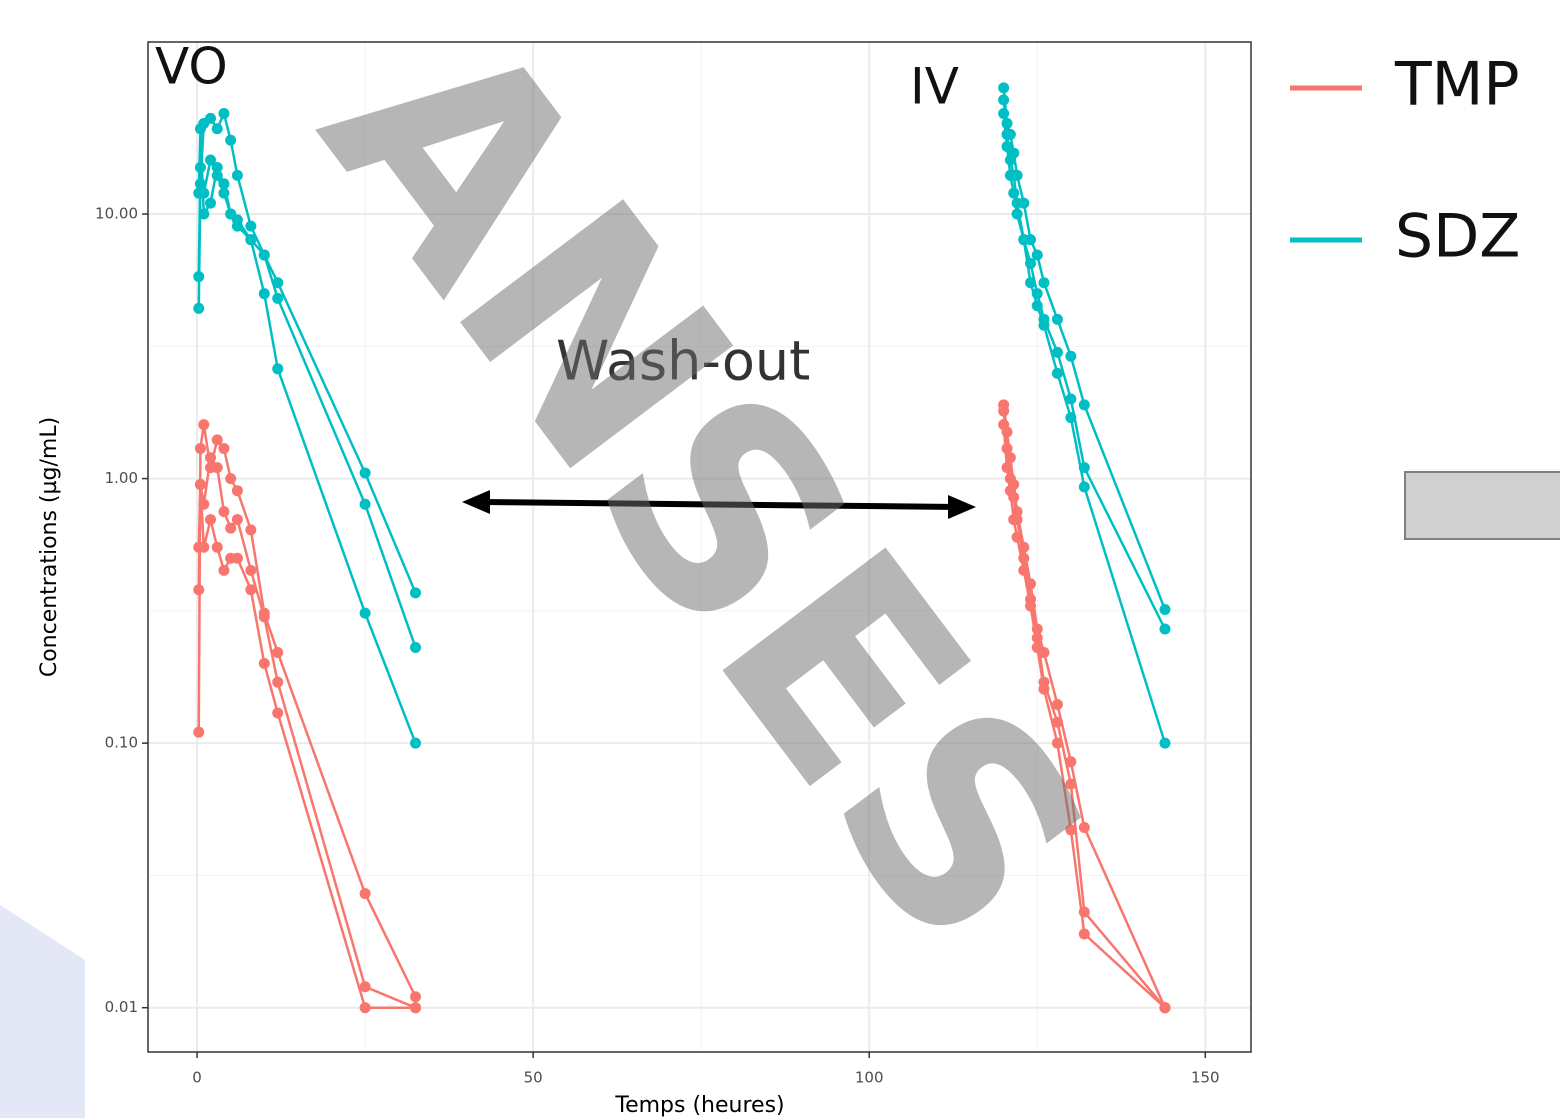 This screenshot has width=1560, height=1118. Describe the element at coordinates (197, 1078) in the screenshot. I see `x-tick-label: 0` at that location.